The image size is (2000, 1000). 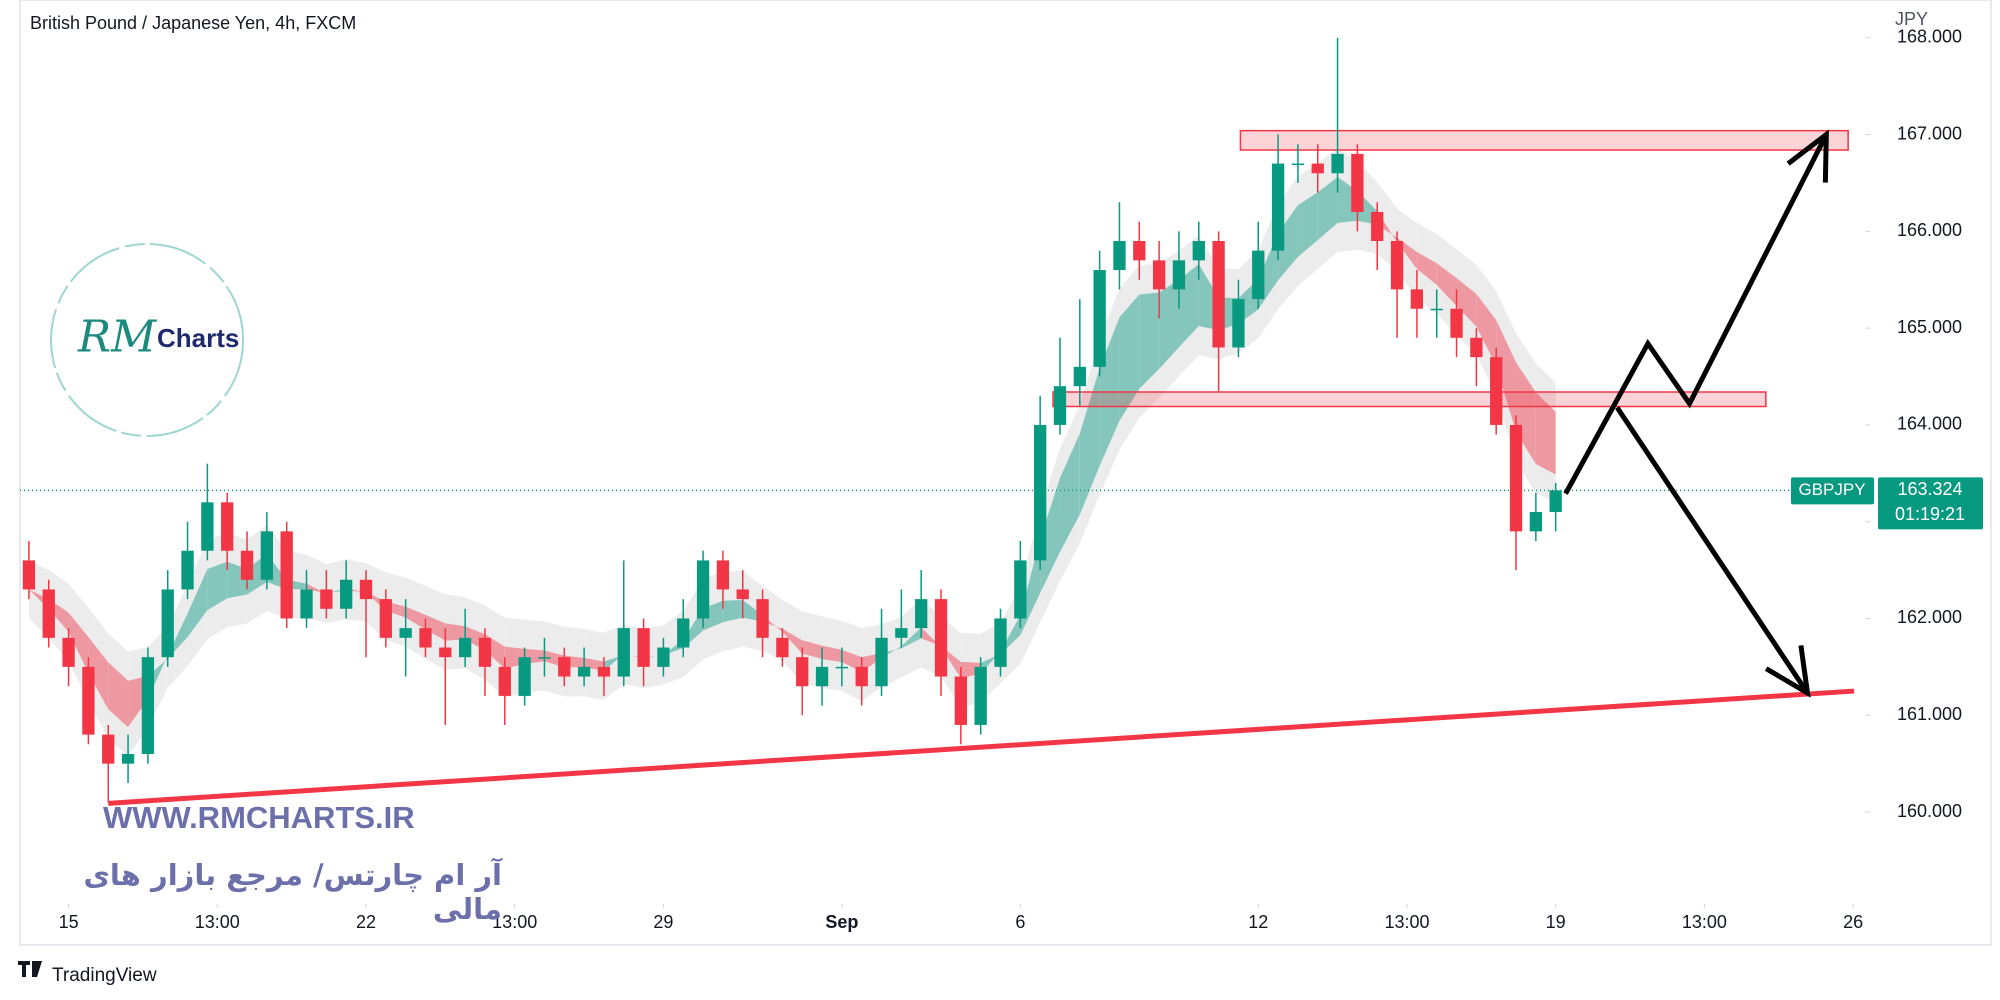 What do you see at coordinates (1556, 922) in the screenshot?
I see `x-tick-label: 19` at bounding box center [1556, 922].